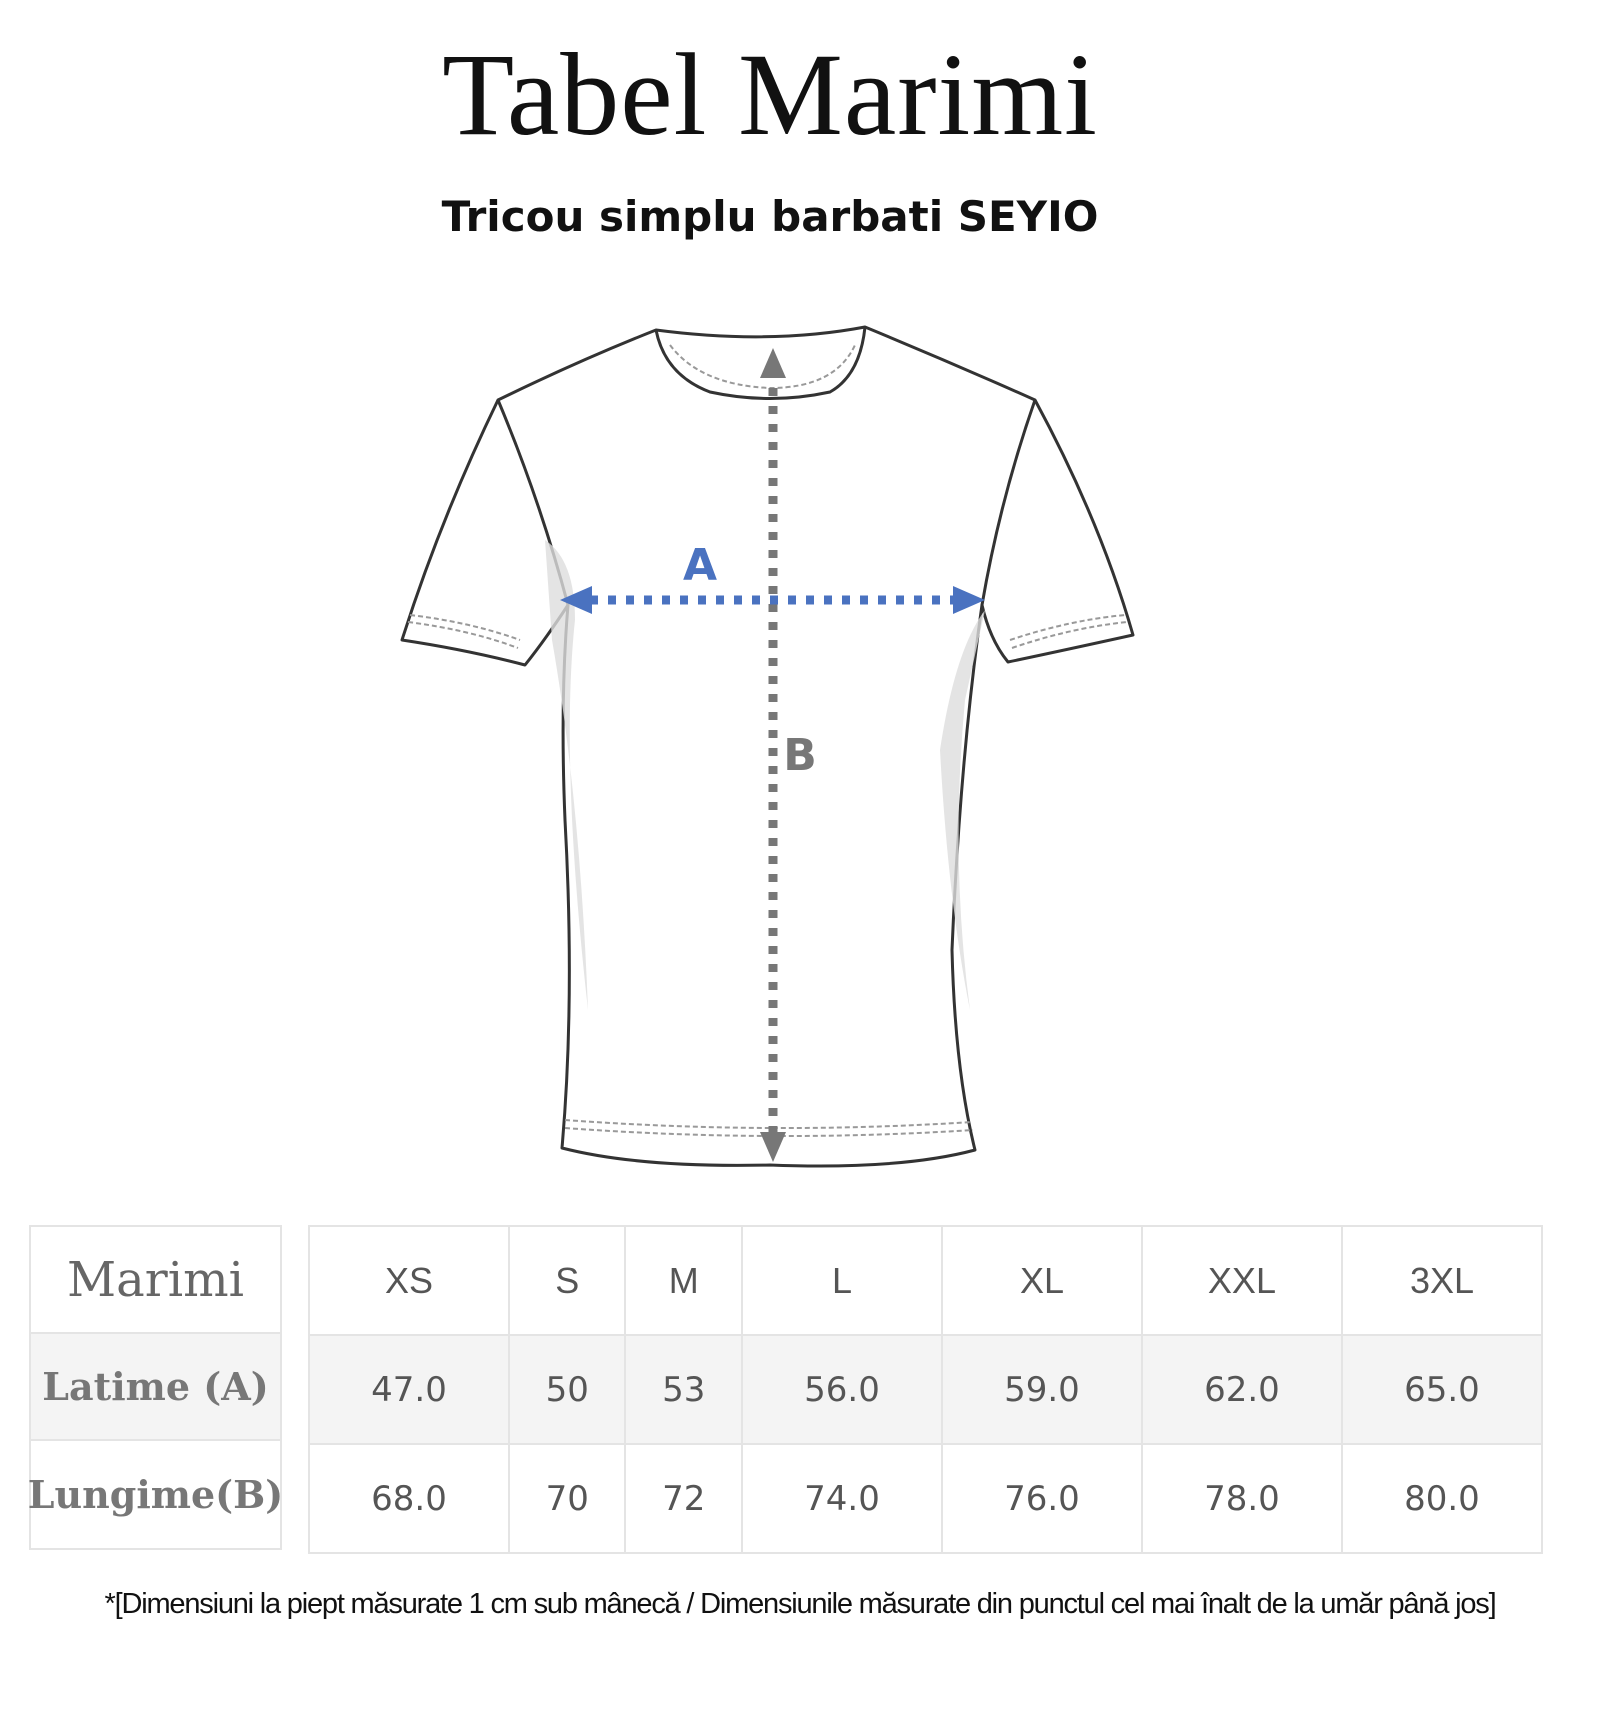 This screenshot has width=1600, height=1710. I want to click on table-row-sizes: XS S M L XL XXL 3XL, so click(926, 1280).